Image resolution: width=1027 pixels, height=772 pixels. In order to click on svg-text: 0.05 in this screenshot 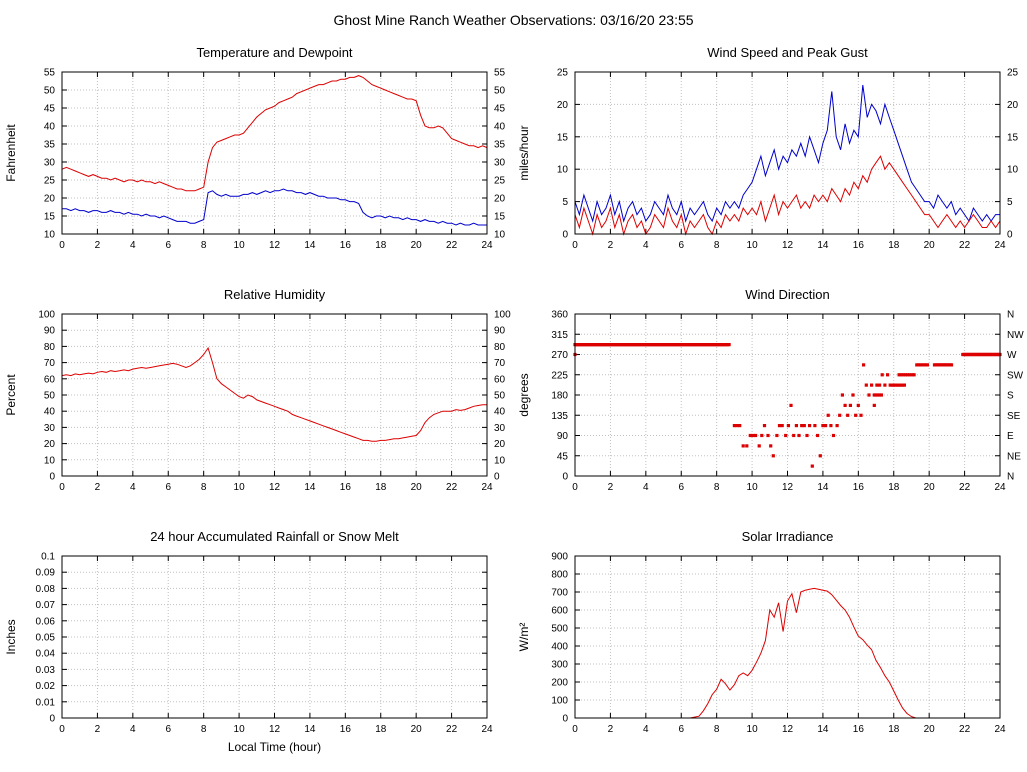, I will do `click(46, 638)`.